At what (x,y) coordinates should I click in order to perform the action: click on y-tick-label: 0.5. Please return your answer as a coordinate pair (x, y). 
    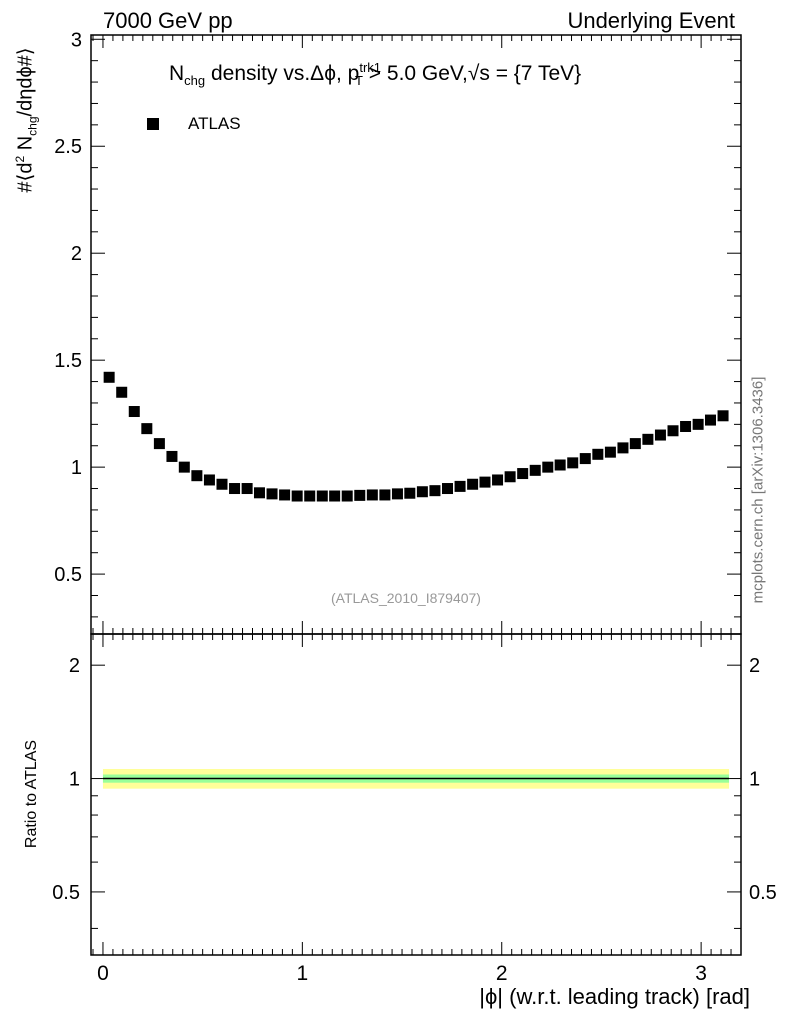
    Looking at the image, I should click on (68, 575).